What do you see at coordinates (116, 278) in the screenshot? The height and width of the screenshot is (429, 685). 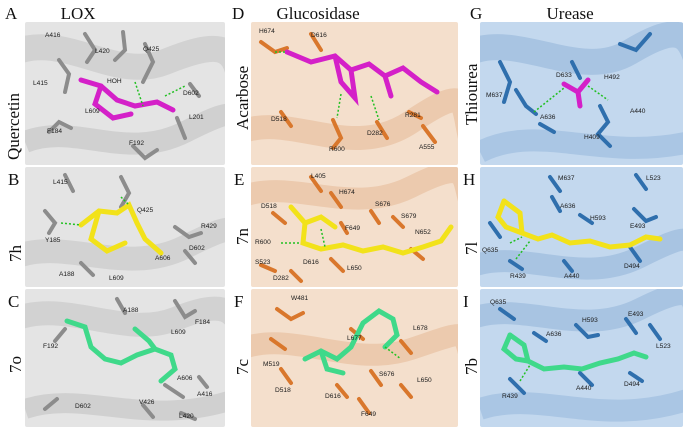 I see `res-B-L609: L609` at bounding box center [116, 278].